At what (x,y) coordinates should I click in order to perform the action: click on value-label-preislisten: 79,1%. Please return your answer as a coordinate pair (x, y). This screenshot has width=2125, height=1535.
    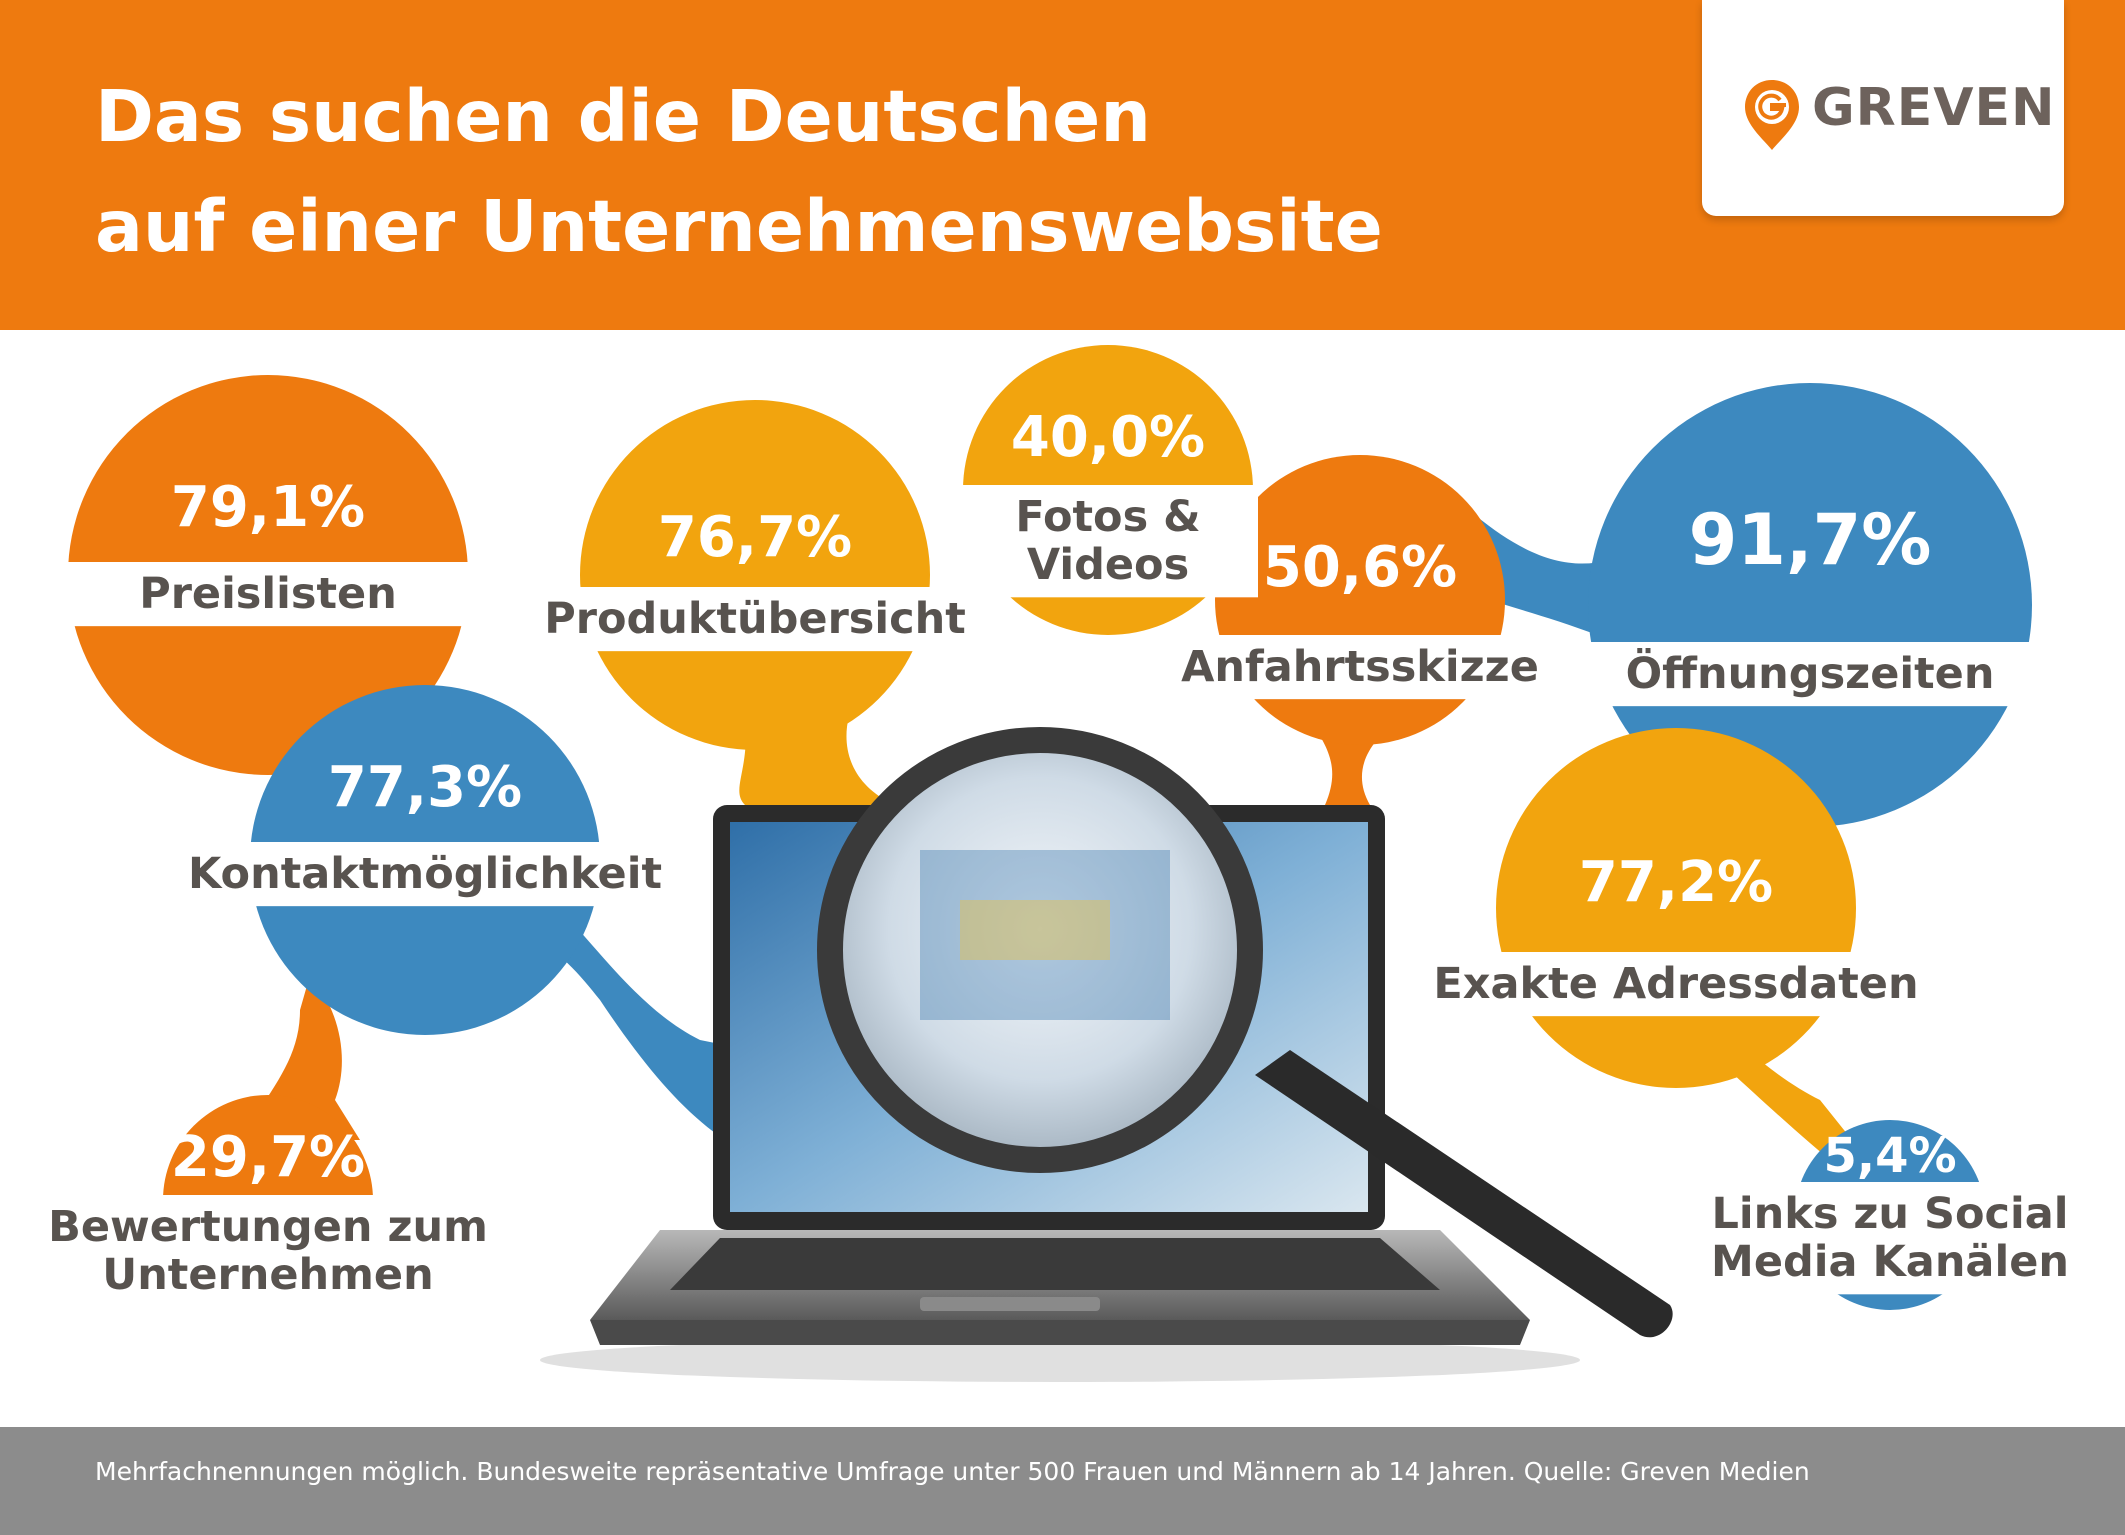
    Looking at the image, I should click on (268, 507).